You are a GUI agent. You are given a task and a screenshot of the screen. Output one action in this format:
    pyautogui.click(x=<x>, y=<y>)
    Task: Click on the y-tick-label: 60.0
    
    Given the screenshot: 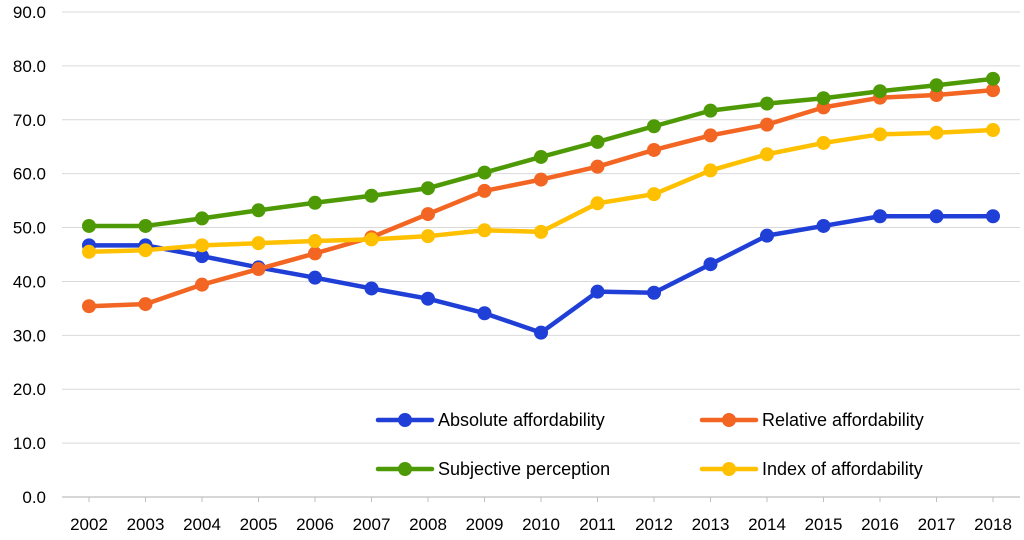 What is the action you would take?
    pyautogui.click(x=29, y=174)
    